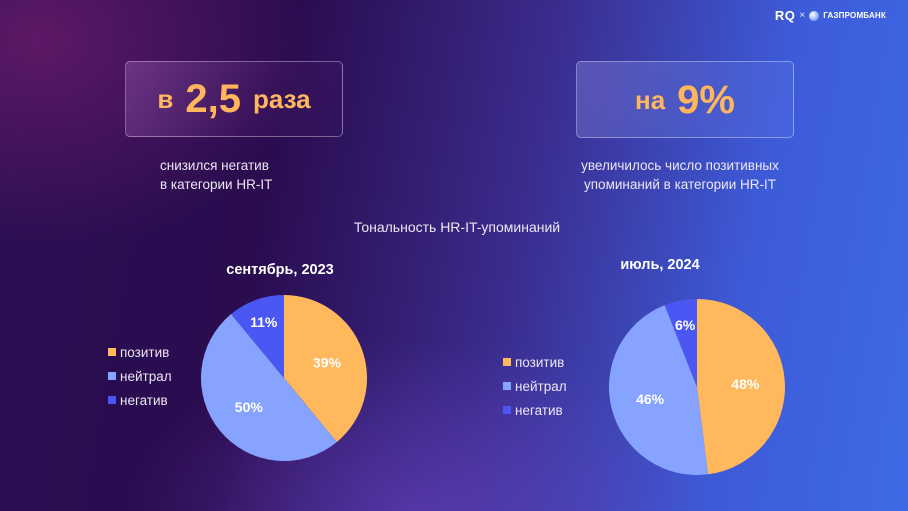  What do you see at coordinates (280, 270) in the screenshot?
I see `chart-title-2023: сентябрь, 2023` at bounding box center [280, 270].